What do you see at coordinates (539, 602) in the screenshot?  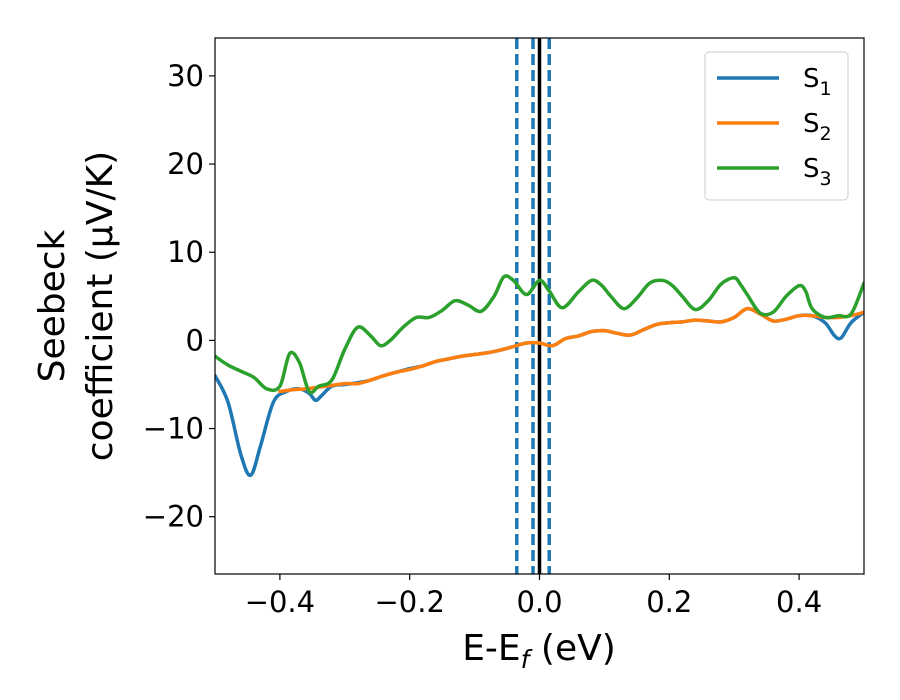 I see `x-tick-label: 0.0` at bounding box center [539, 602].